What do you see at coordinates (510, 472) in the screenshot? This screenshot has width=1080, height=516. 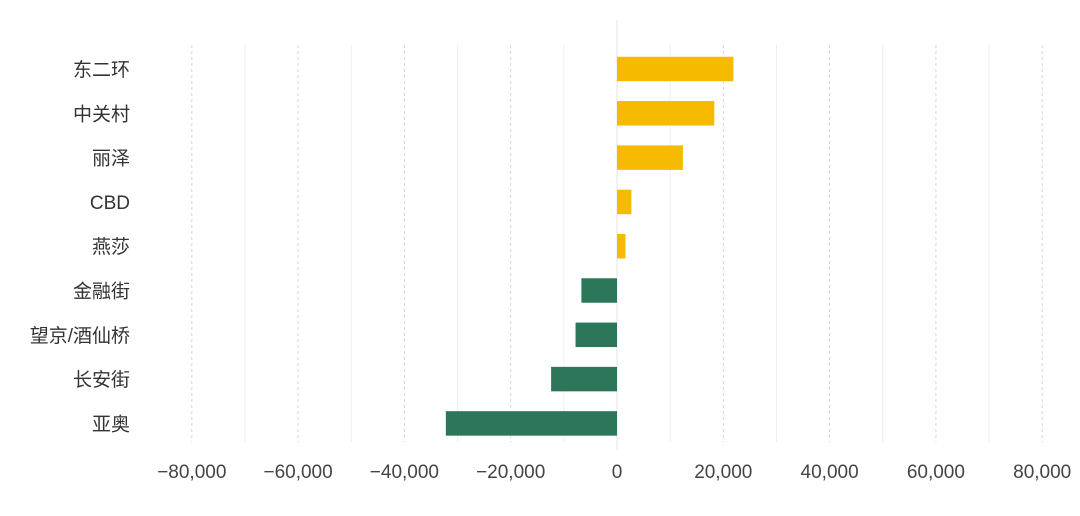 I see `x-tick-label: −20,000` at bounding box center [510, 472].